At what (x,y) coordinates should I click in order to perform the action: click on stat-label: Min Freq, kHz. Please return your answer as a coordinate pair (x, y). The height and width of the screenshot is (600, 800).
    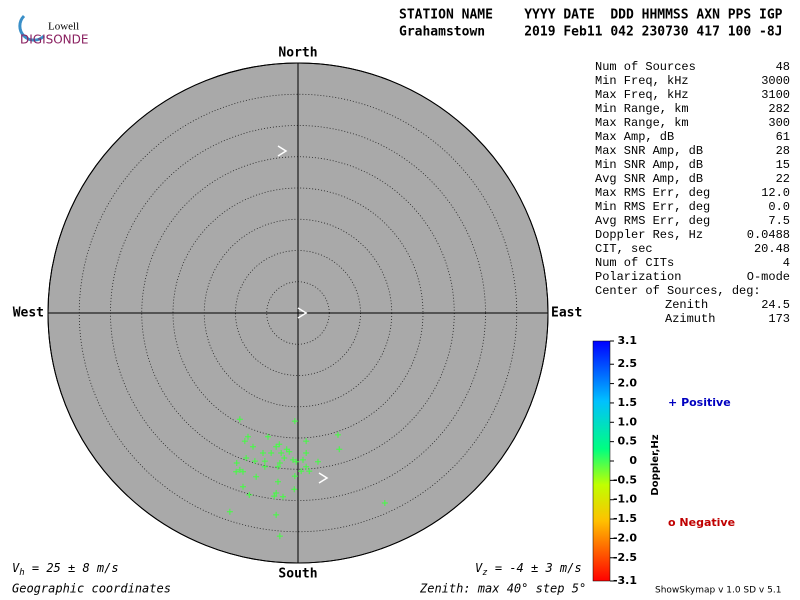
    Looking at the image, I should click on (642, 81).